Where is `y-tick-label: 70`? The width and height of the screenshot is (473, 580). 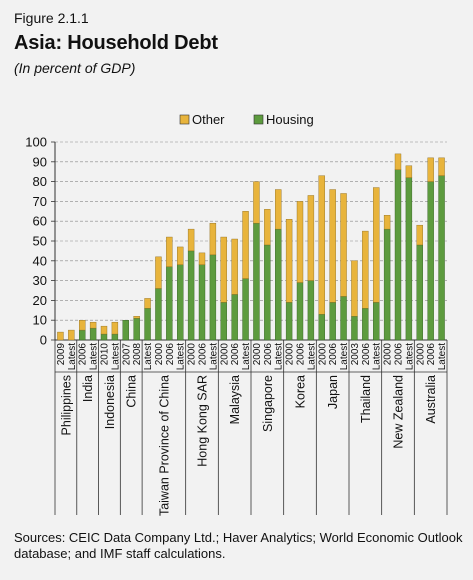 y-tick-label: 70 is located at coordinates (40, 201).